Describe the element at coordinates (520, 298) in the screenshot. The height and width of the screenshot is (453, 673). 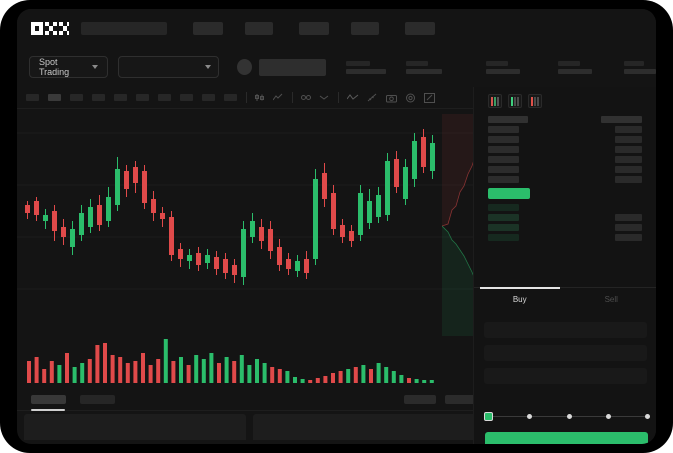
I see `tab-buy: Buy` at that location.